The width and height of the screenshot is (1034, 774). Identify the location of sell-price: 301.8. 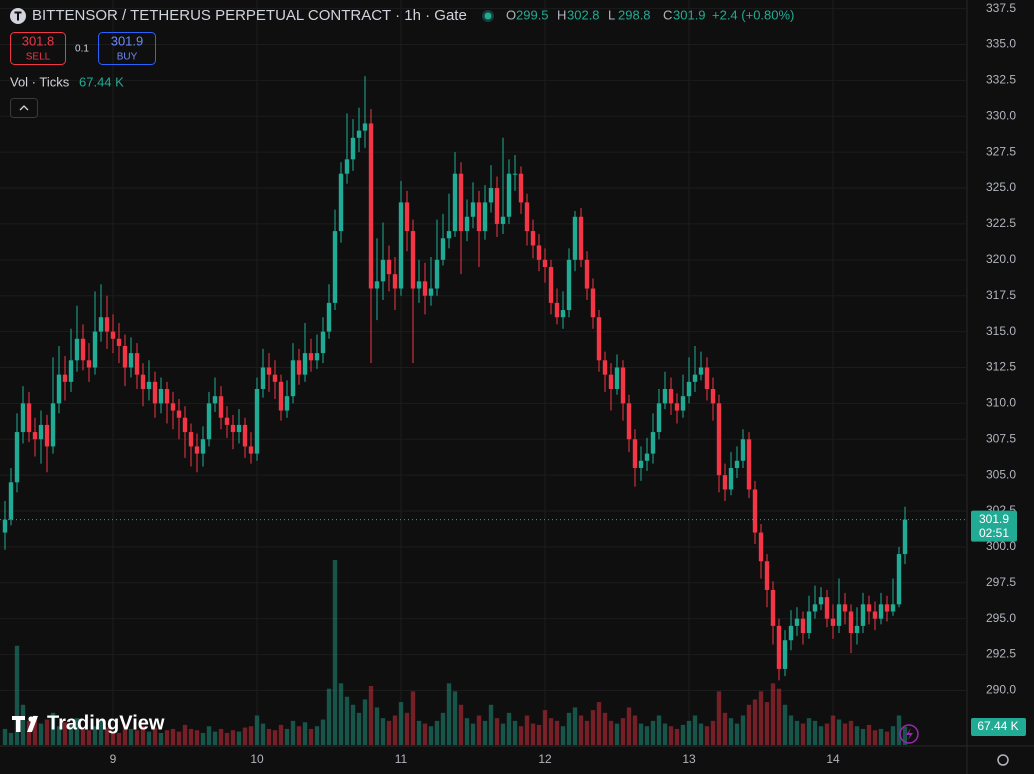
(38, 40).